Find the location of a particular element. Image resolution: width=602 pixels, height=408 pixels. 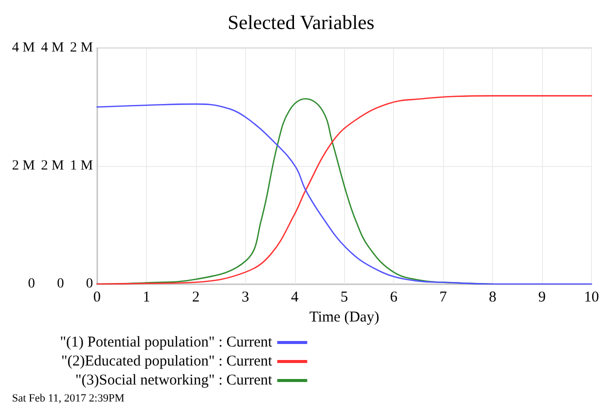

x-tick-label: 0 is located at coordinates (97, 298).